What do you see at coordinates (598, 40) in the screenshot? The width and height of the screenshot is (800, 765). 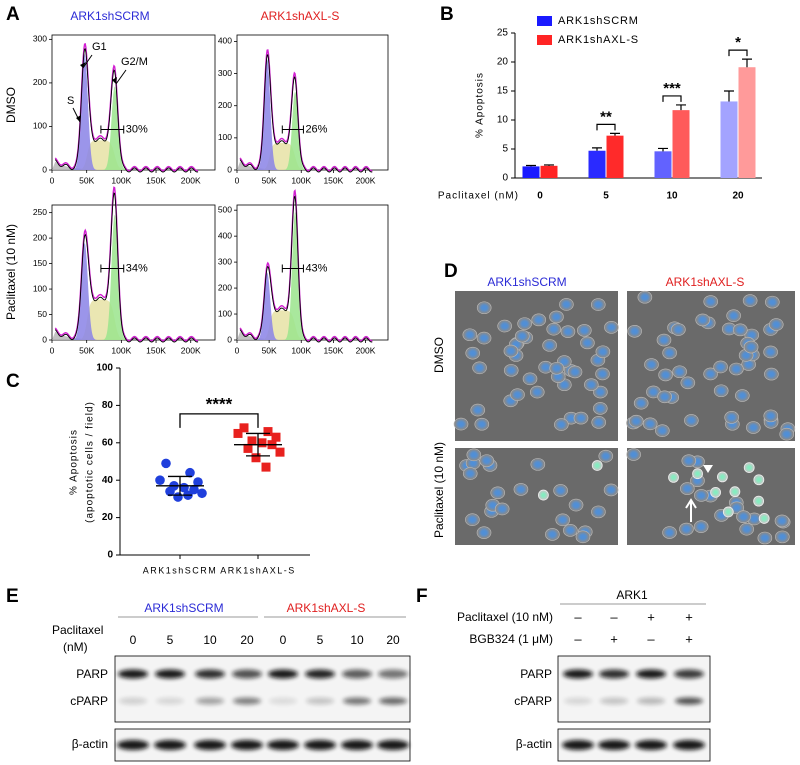 I see `legend-label: ARK1shAXL-S` at bounding box center [598, 40].